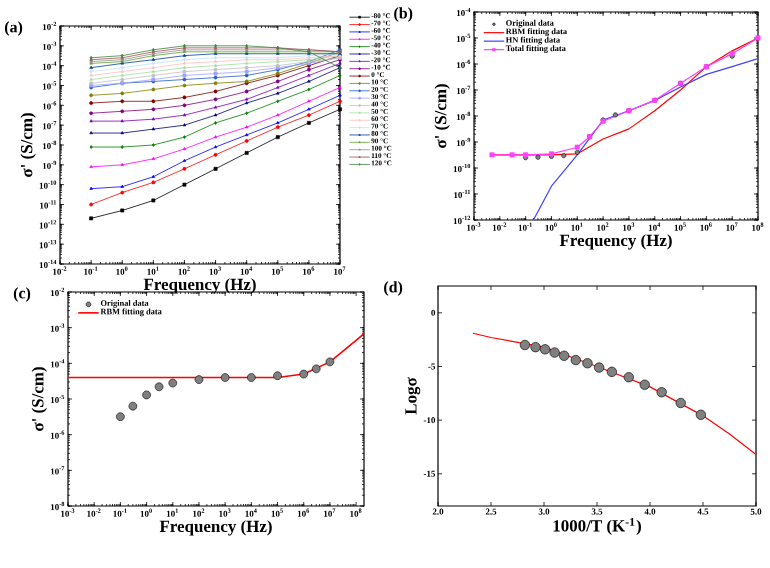  I want to click on x-axis-title: 1000/T (K$^{-1}$), so click(597, 526).